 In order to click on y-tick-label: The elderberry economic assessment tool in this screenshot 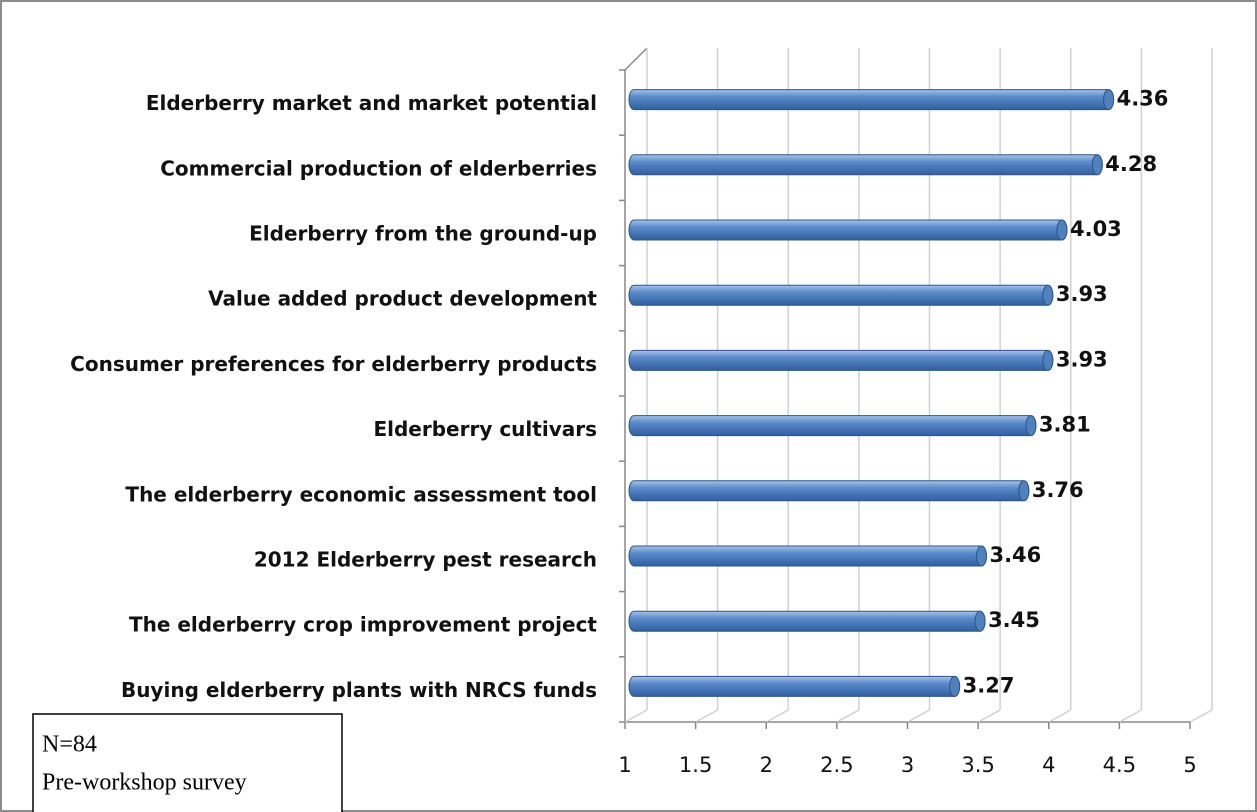, I will do `click(361, 494)`.